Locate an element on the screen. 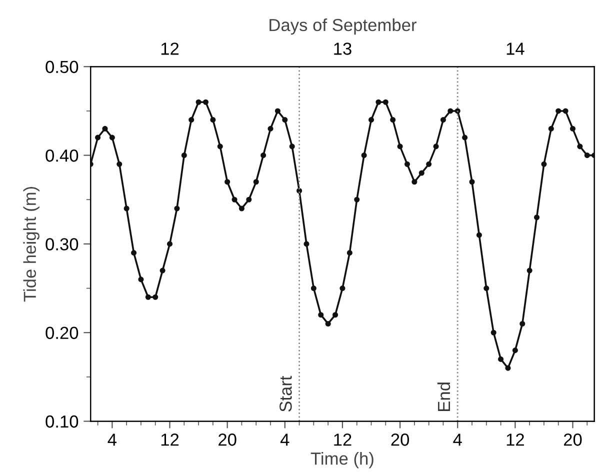  y-tick-label: 0.40 is located at coordinates (62, 155).